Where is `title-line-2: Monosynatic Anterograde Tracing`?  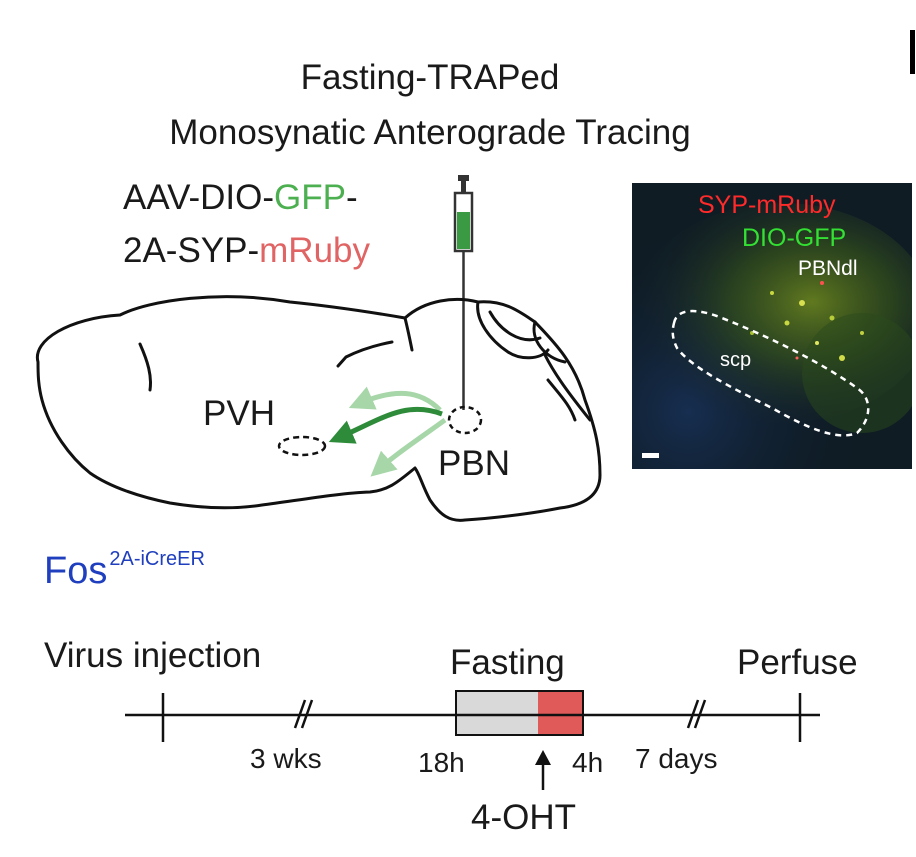 title-line-2: Monosynatic Anterograde Tracing is located at coordinates (430, 132).